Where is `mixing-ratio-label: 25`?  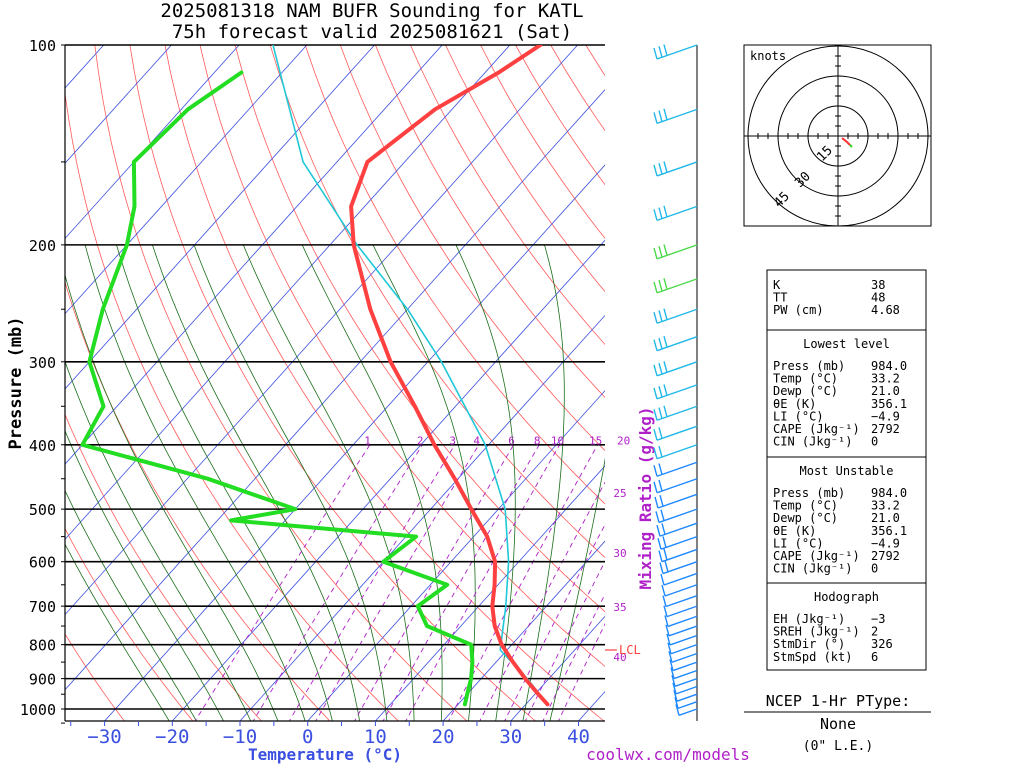 mixing-ratio-label: 25 is located at coordinates (619, 493).